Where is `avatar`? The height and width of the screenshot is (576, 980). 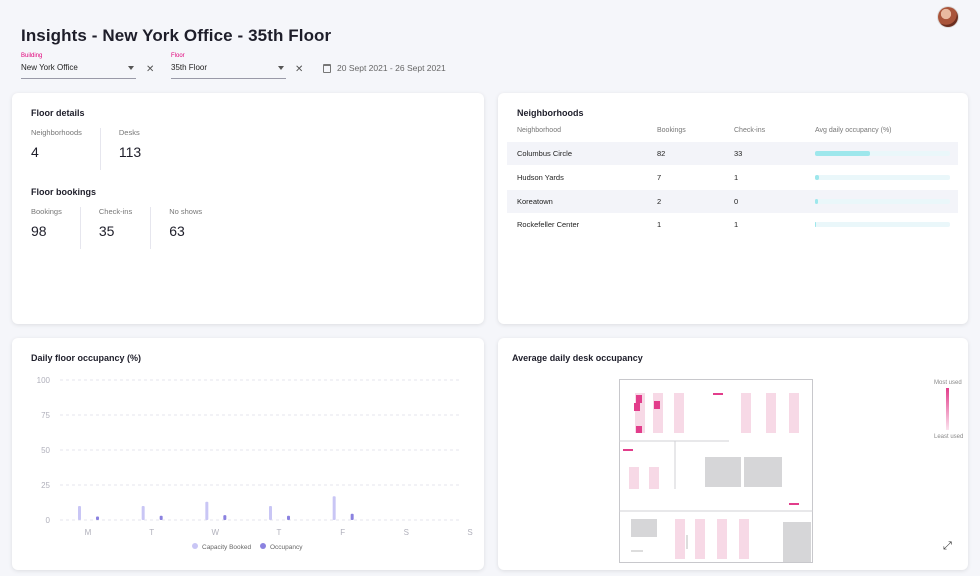 avatar is located at coordinates (948, 17).